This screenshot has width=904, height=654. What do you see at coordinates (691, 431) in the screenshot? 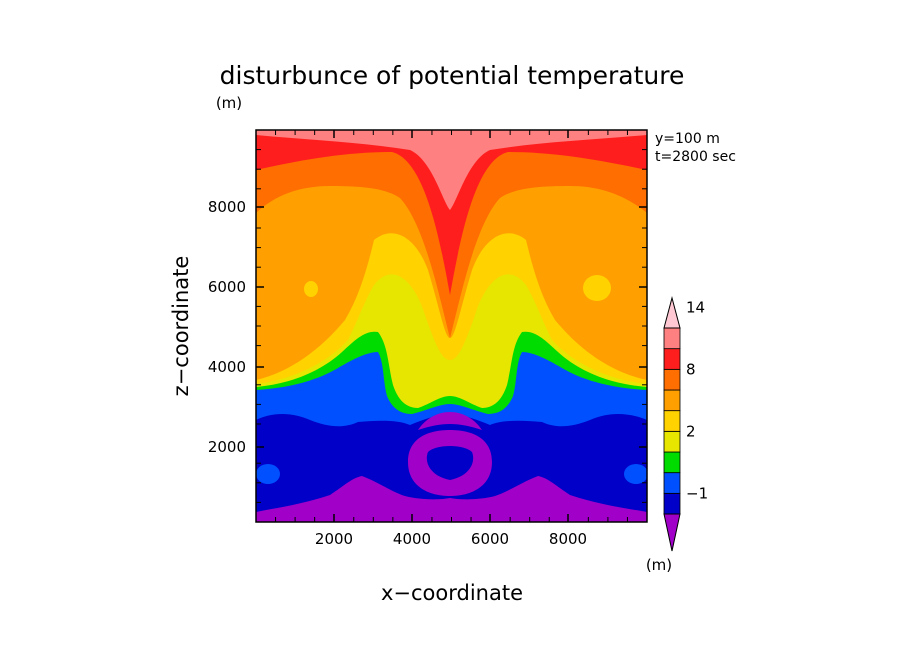
I see `colorbar-tick-label: 2` at bounding box center [691, 431].